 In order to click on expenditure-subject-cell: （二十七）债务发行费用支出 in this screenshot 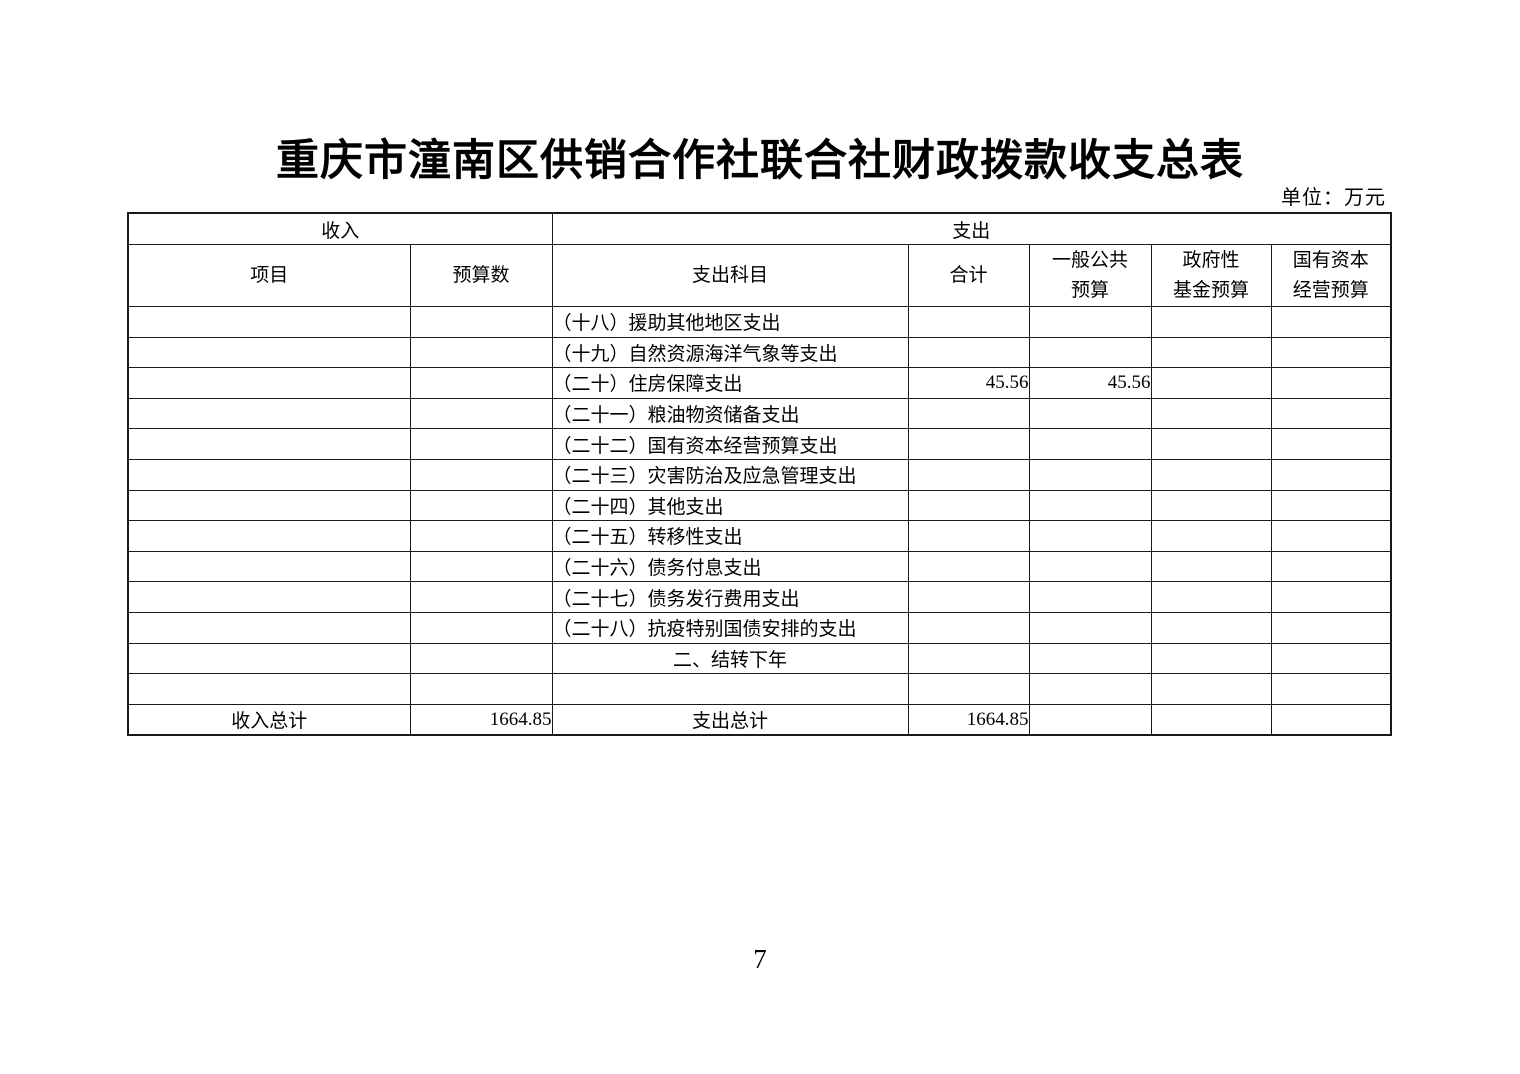, I will do `click(730, 597)`.